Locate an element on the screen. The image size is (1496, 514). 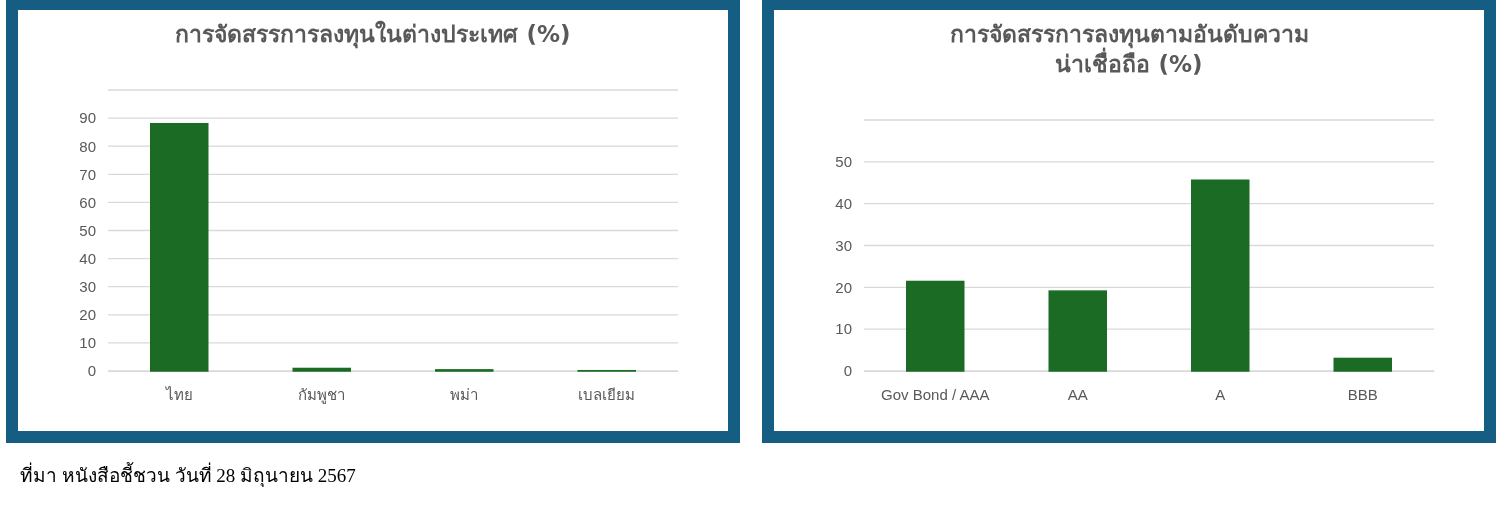
text: ที่มา หนังสือชี้ชวน วันที่ 28 มิถุนายน 2567 is located at coordinates (188, 475).